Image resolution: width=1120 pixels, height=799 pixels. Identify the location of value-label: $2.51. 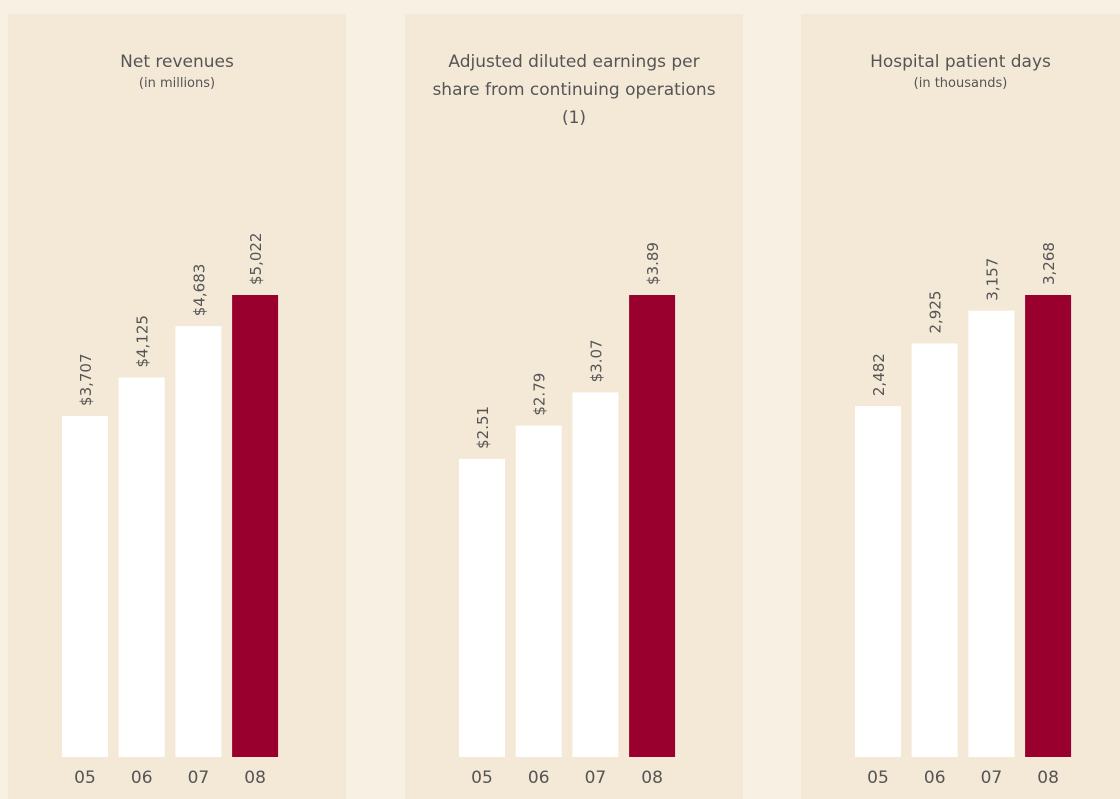
(483, 427).